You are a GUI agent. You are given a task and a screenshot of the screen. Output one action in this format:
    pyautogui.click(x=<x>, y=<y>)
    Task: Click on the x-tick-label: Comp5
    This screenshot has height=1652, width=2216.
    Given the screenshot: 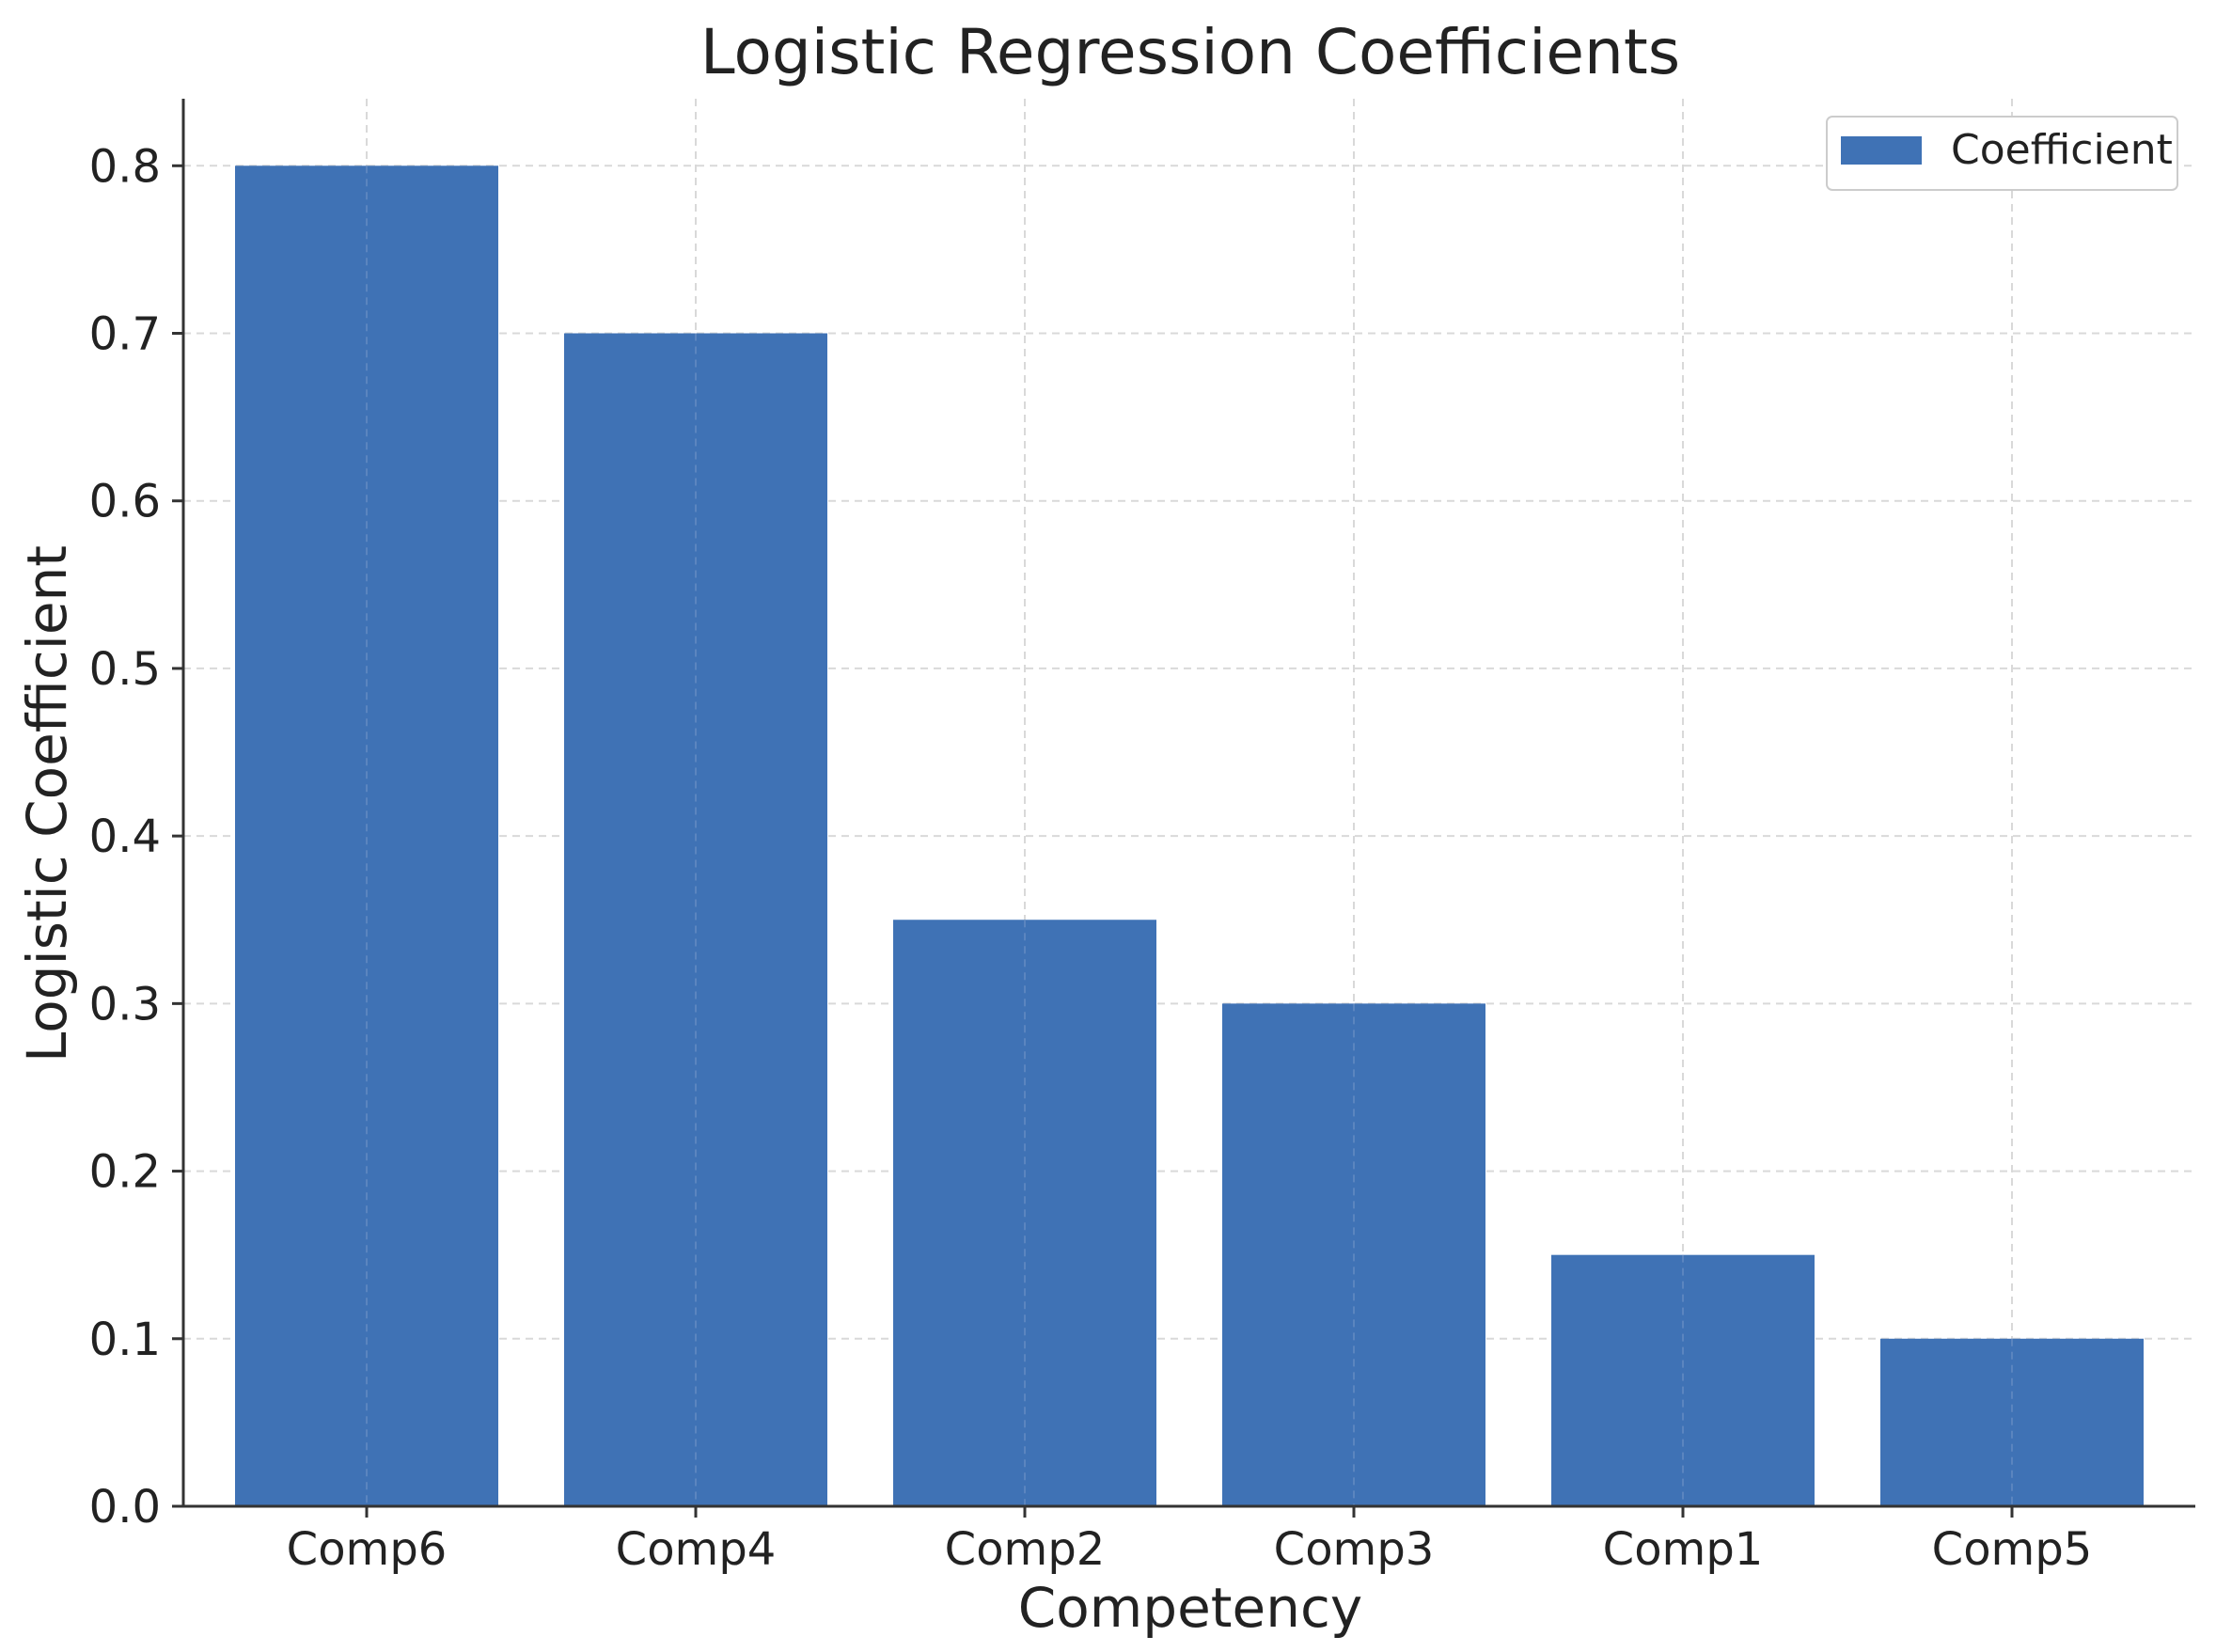 What is the action you would take?
    pyautogui.click(x=2012, y=1550)
    